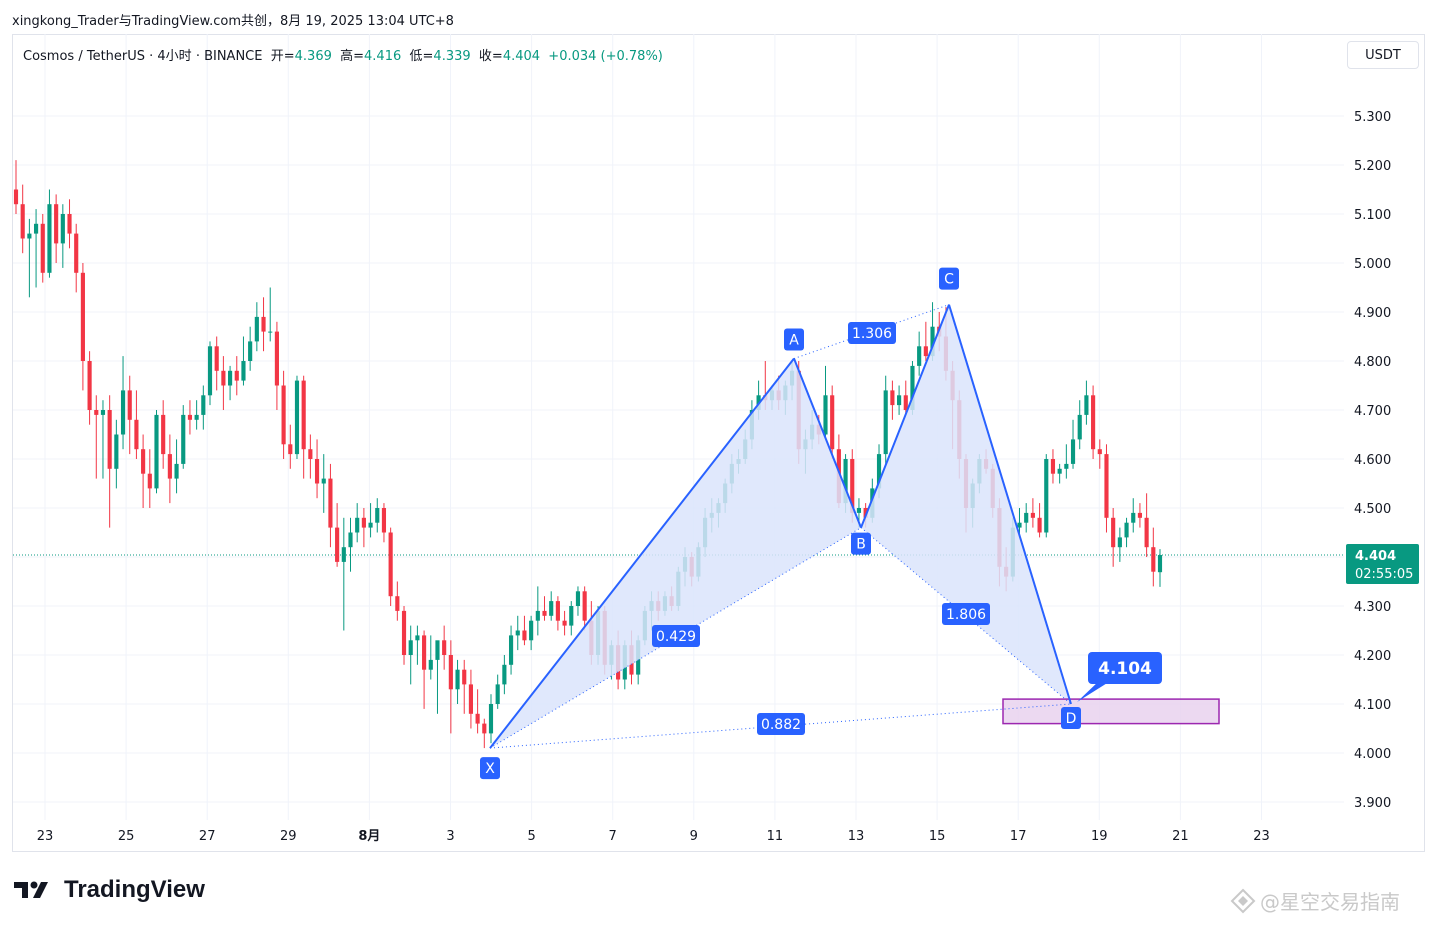 This screenshot has width=1438, height=928. I want to click on symbol-name: Cosmos / TetherUS · 4小时 · BINANCE, so click(143, 56).